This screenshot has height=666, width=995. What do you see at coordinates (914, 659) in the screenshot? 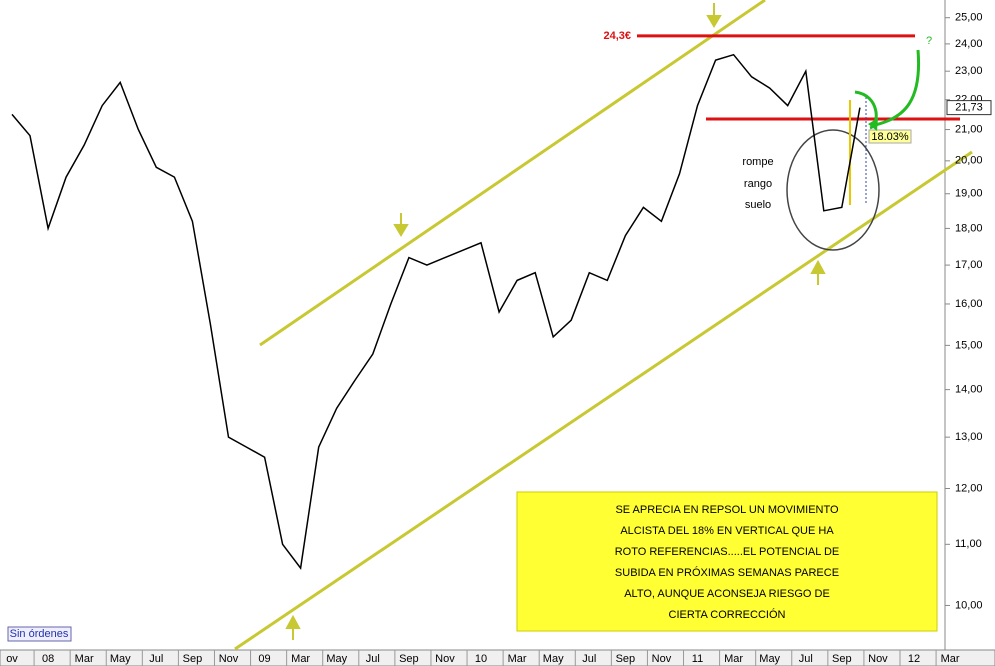
I see `x-tick-label: 12` at bounding box center [914, 659].